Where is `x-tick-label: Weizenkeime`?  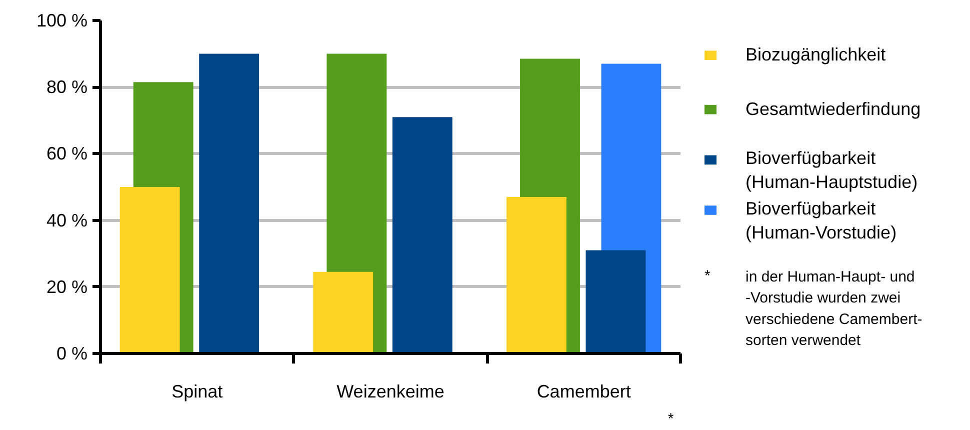
x-tick-label: Weizenkeime is located at coordinates (390, 392).